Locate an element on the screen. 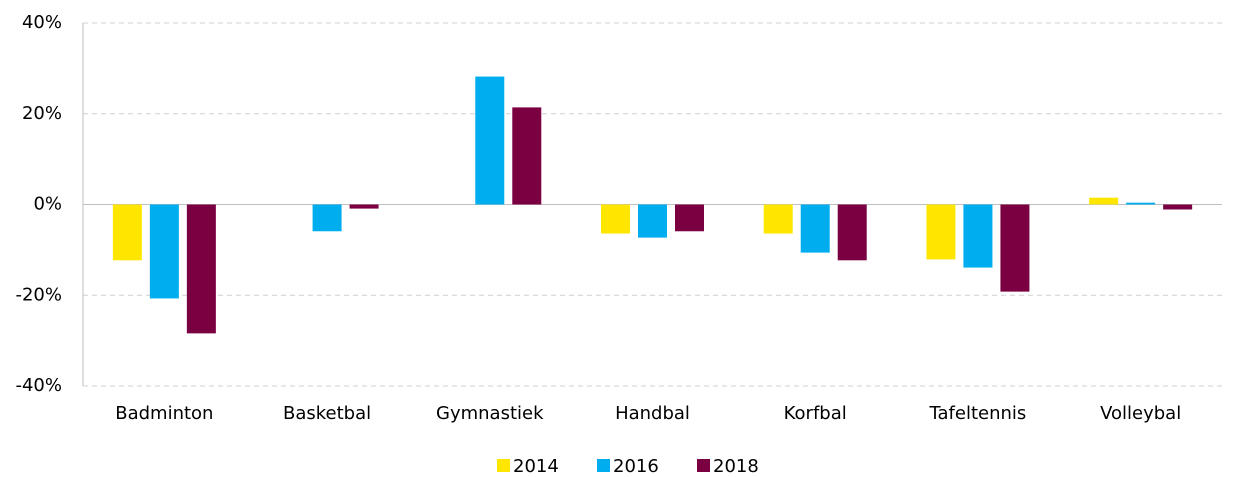 The image size is (1238, 477). y-tick-label: -20% is located at coordinates (38, 294).